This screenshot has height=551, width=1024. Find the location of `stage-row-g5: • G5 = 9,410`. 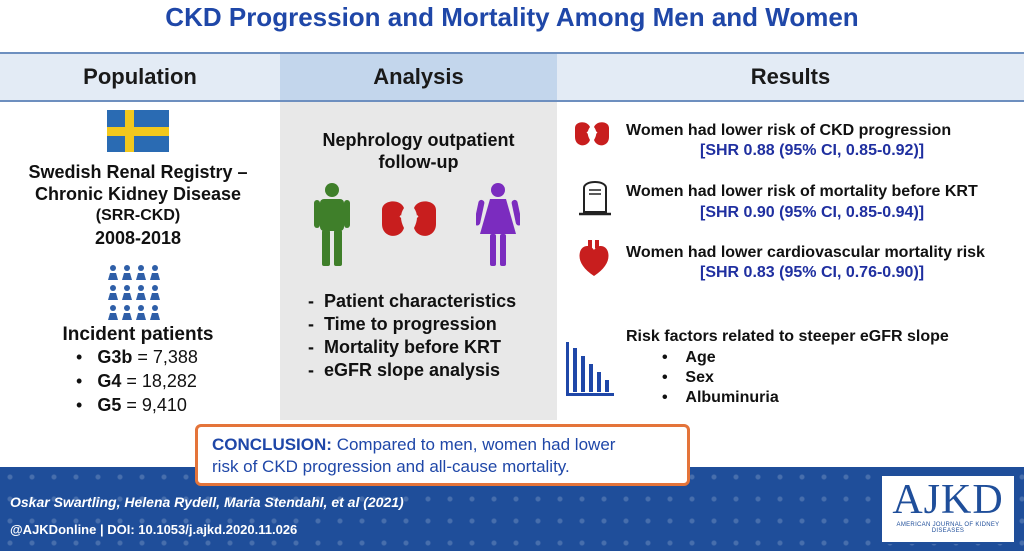

stage-row-g5: • G5 = 9,410 is located at coordinates (131, 405).